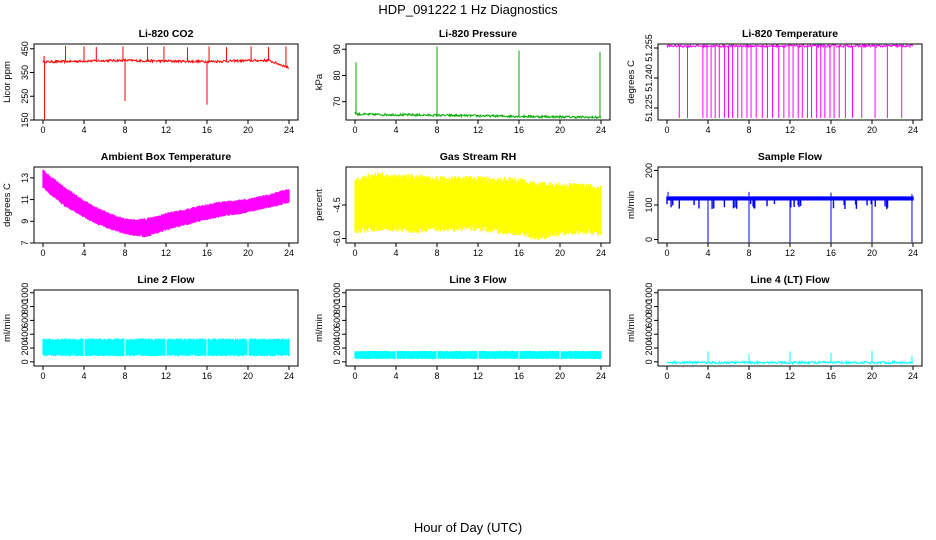 This screenshot has width=936, height=540. Describe the element at coordinates (319, 205) in the screenshot. I see `y-axis-label: percent` at that location.